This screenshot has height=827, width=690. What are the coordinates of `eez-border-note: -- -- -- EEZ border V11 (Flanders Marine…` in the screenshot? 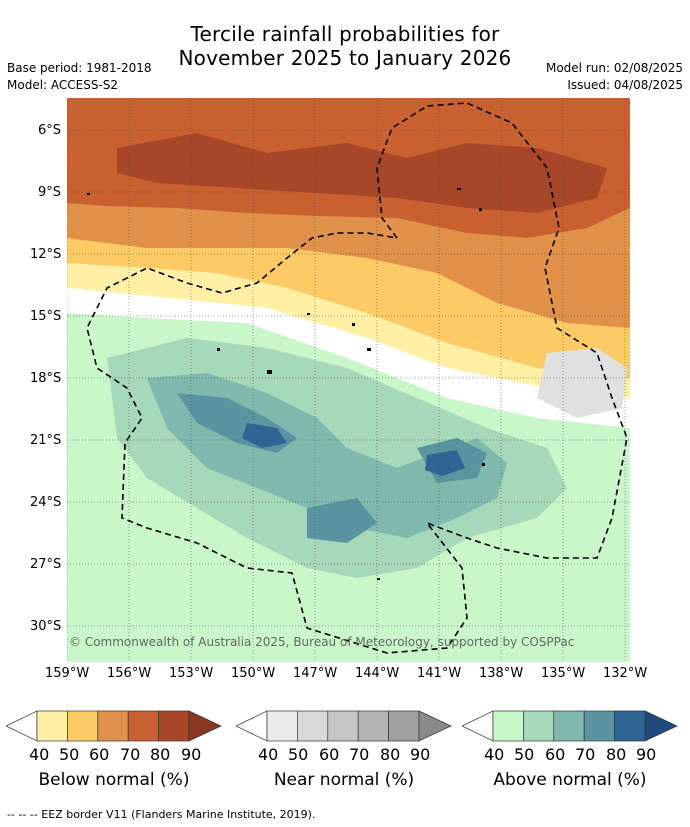 It's located at (161, 814).